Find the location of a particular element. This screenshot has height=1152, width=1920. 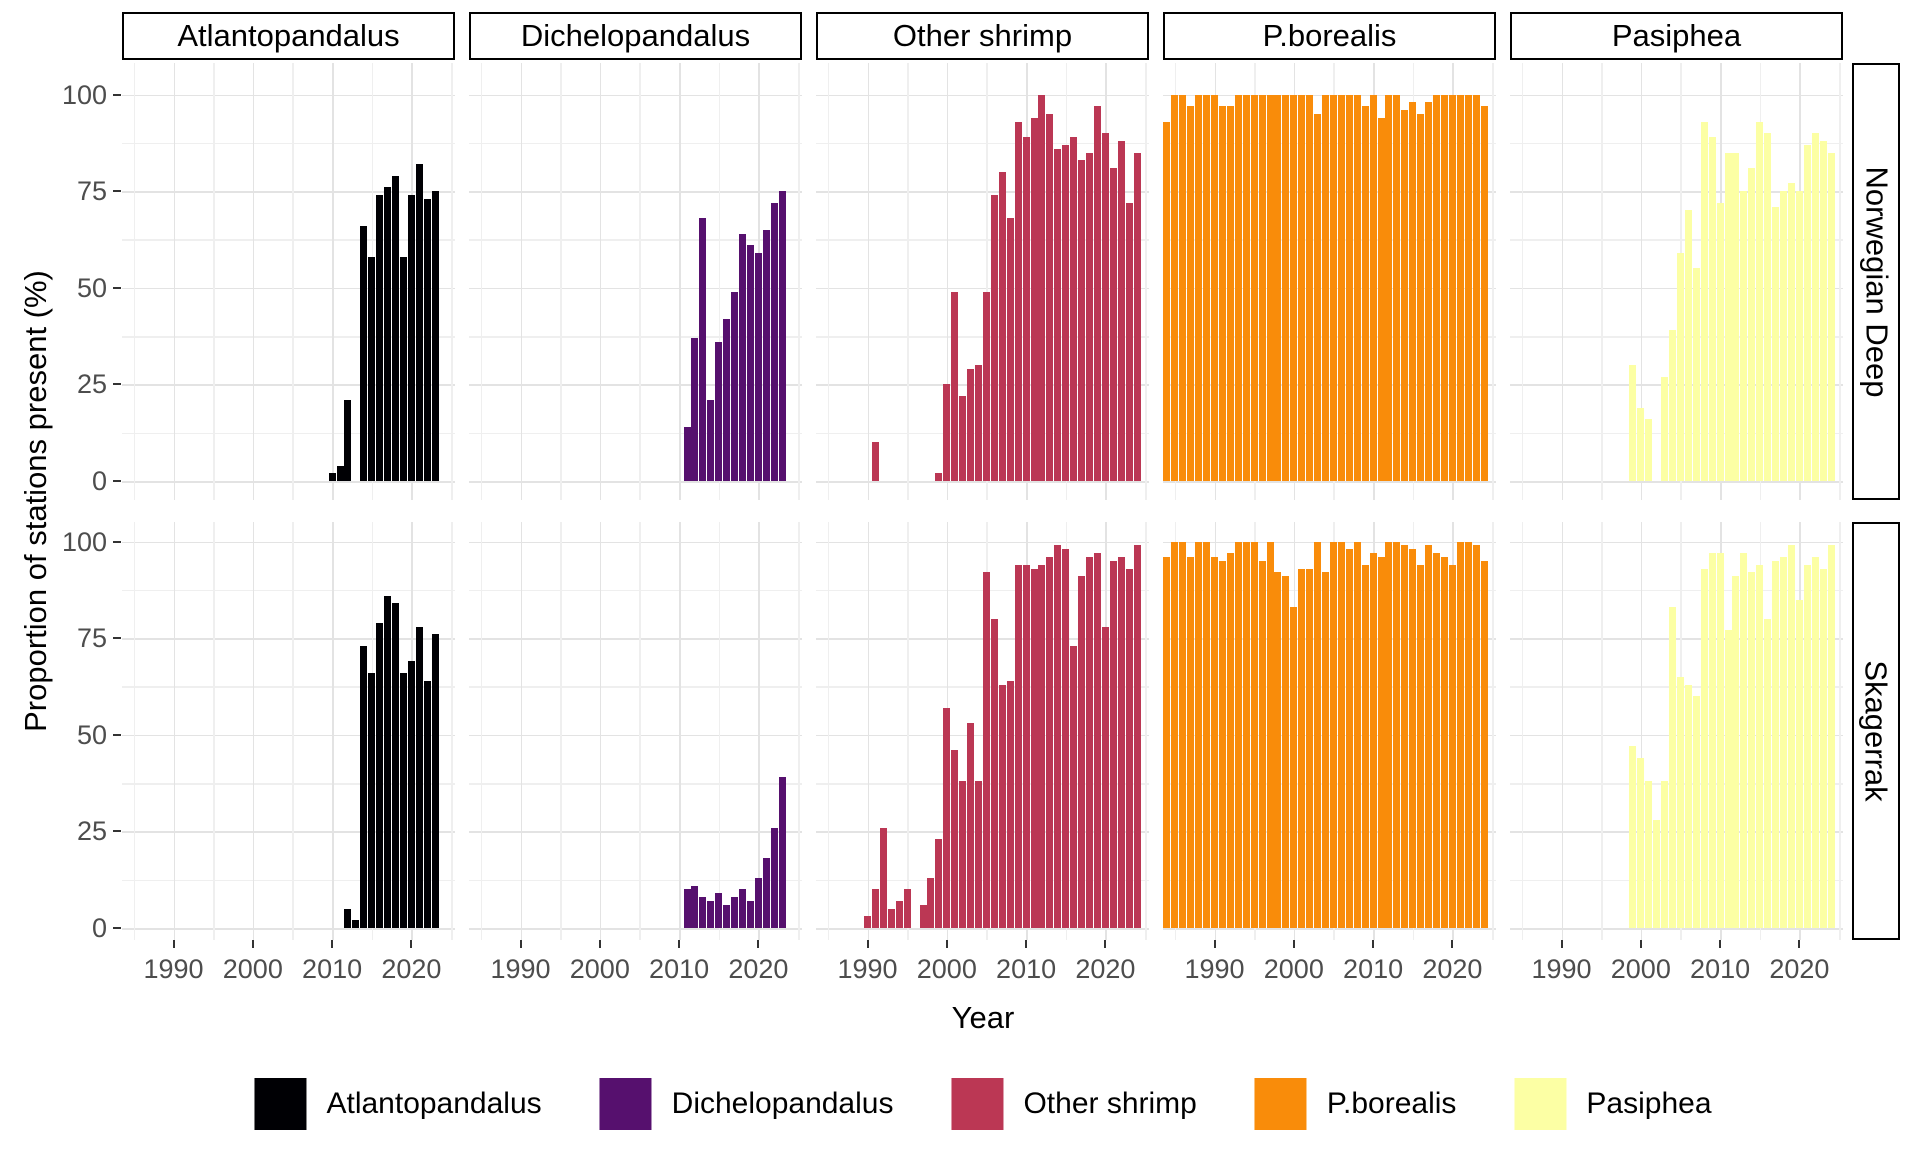

bar-other-shrimp-skagerrak-1991 is located at coordinates (875, 909).